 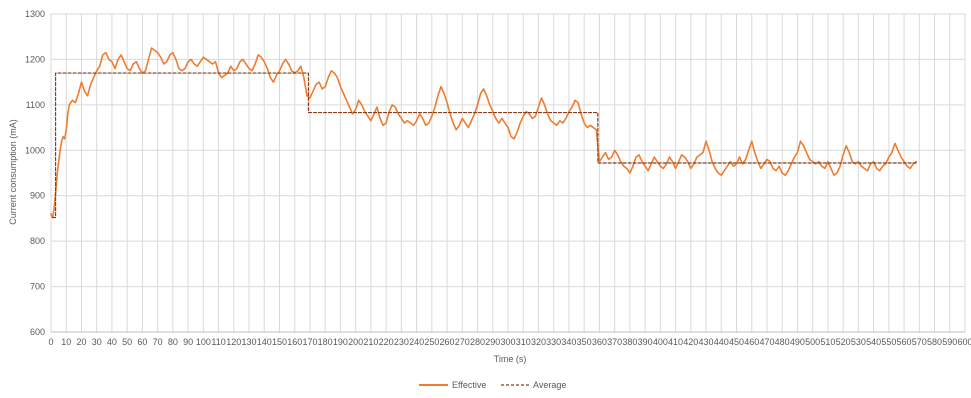 I want to click on x-tick-label: 110, so click(x=218, y=342).